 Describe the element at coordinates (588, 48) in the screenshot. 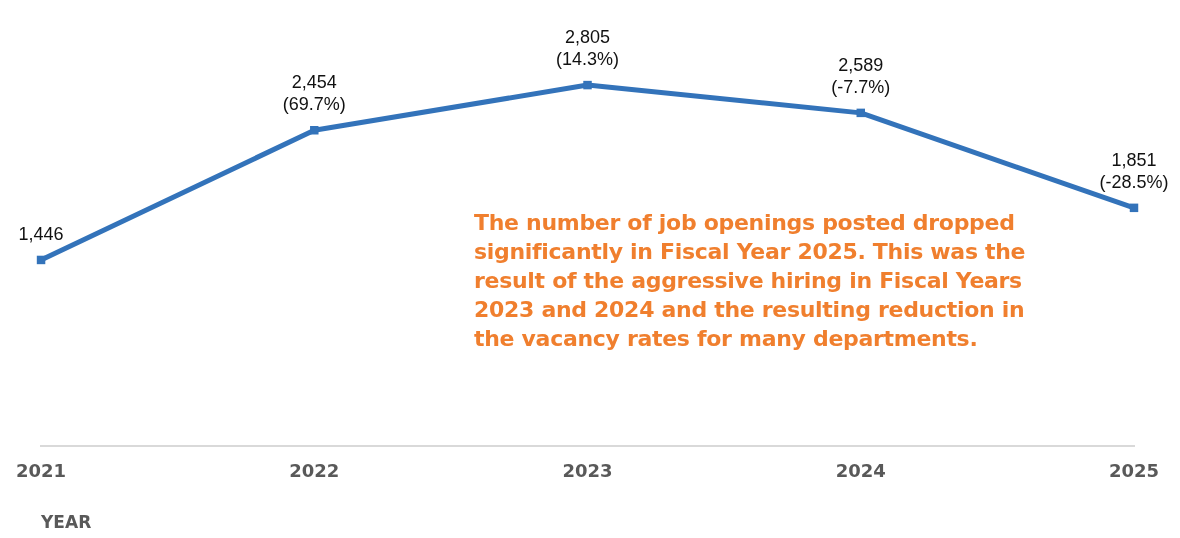

I see `data-label: 2,805 (14.3%)` at that location.